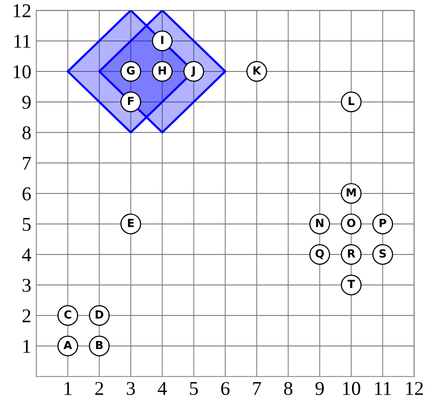 This screenshot has height=416, width=427. Describe the element at coordinates (26, 102) in the screenshot. I see `y-tick-label: 9` at that location.